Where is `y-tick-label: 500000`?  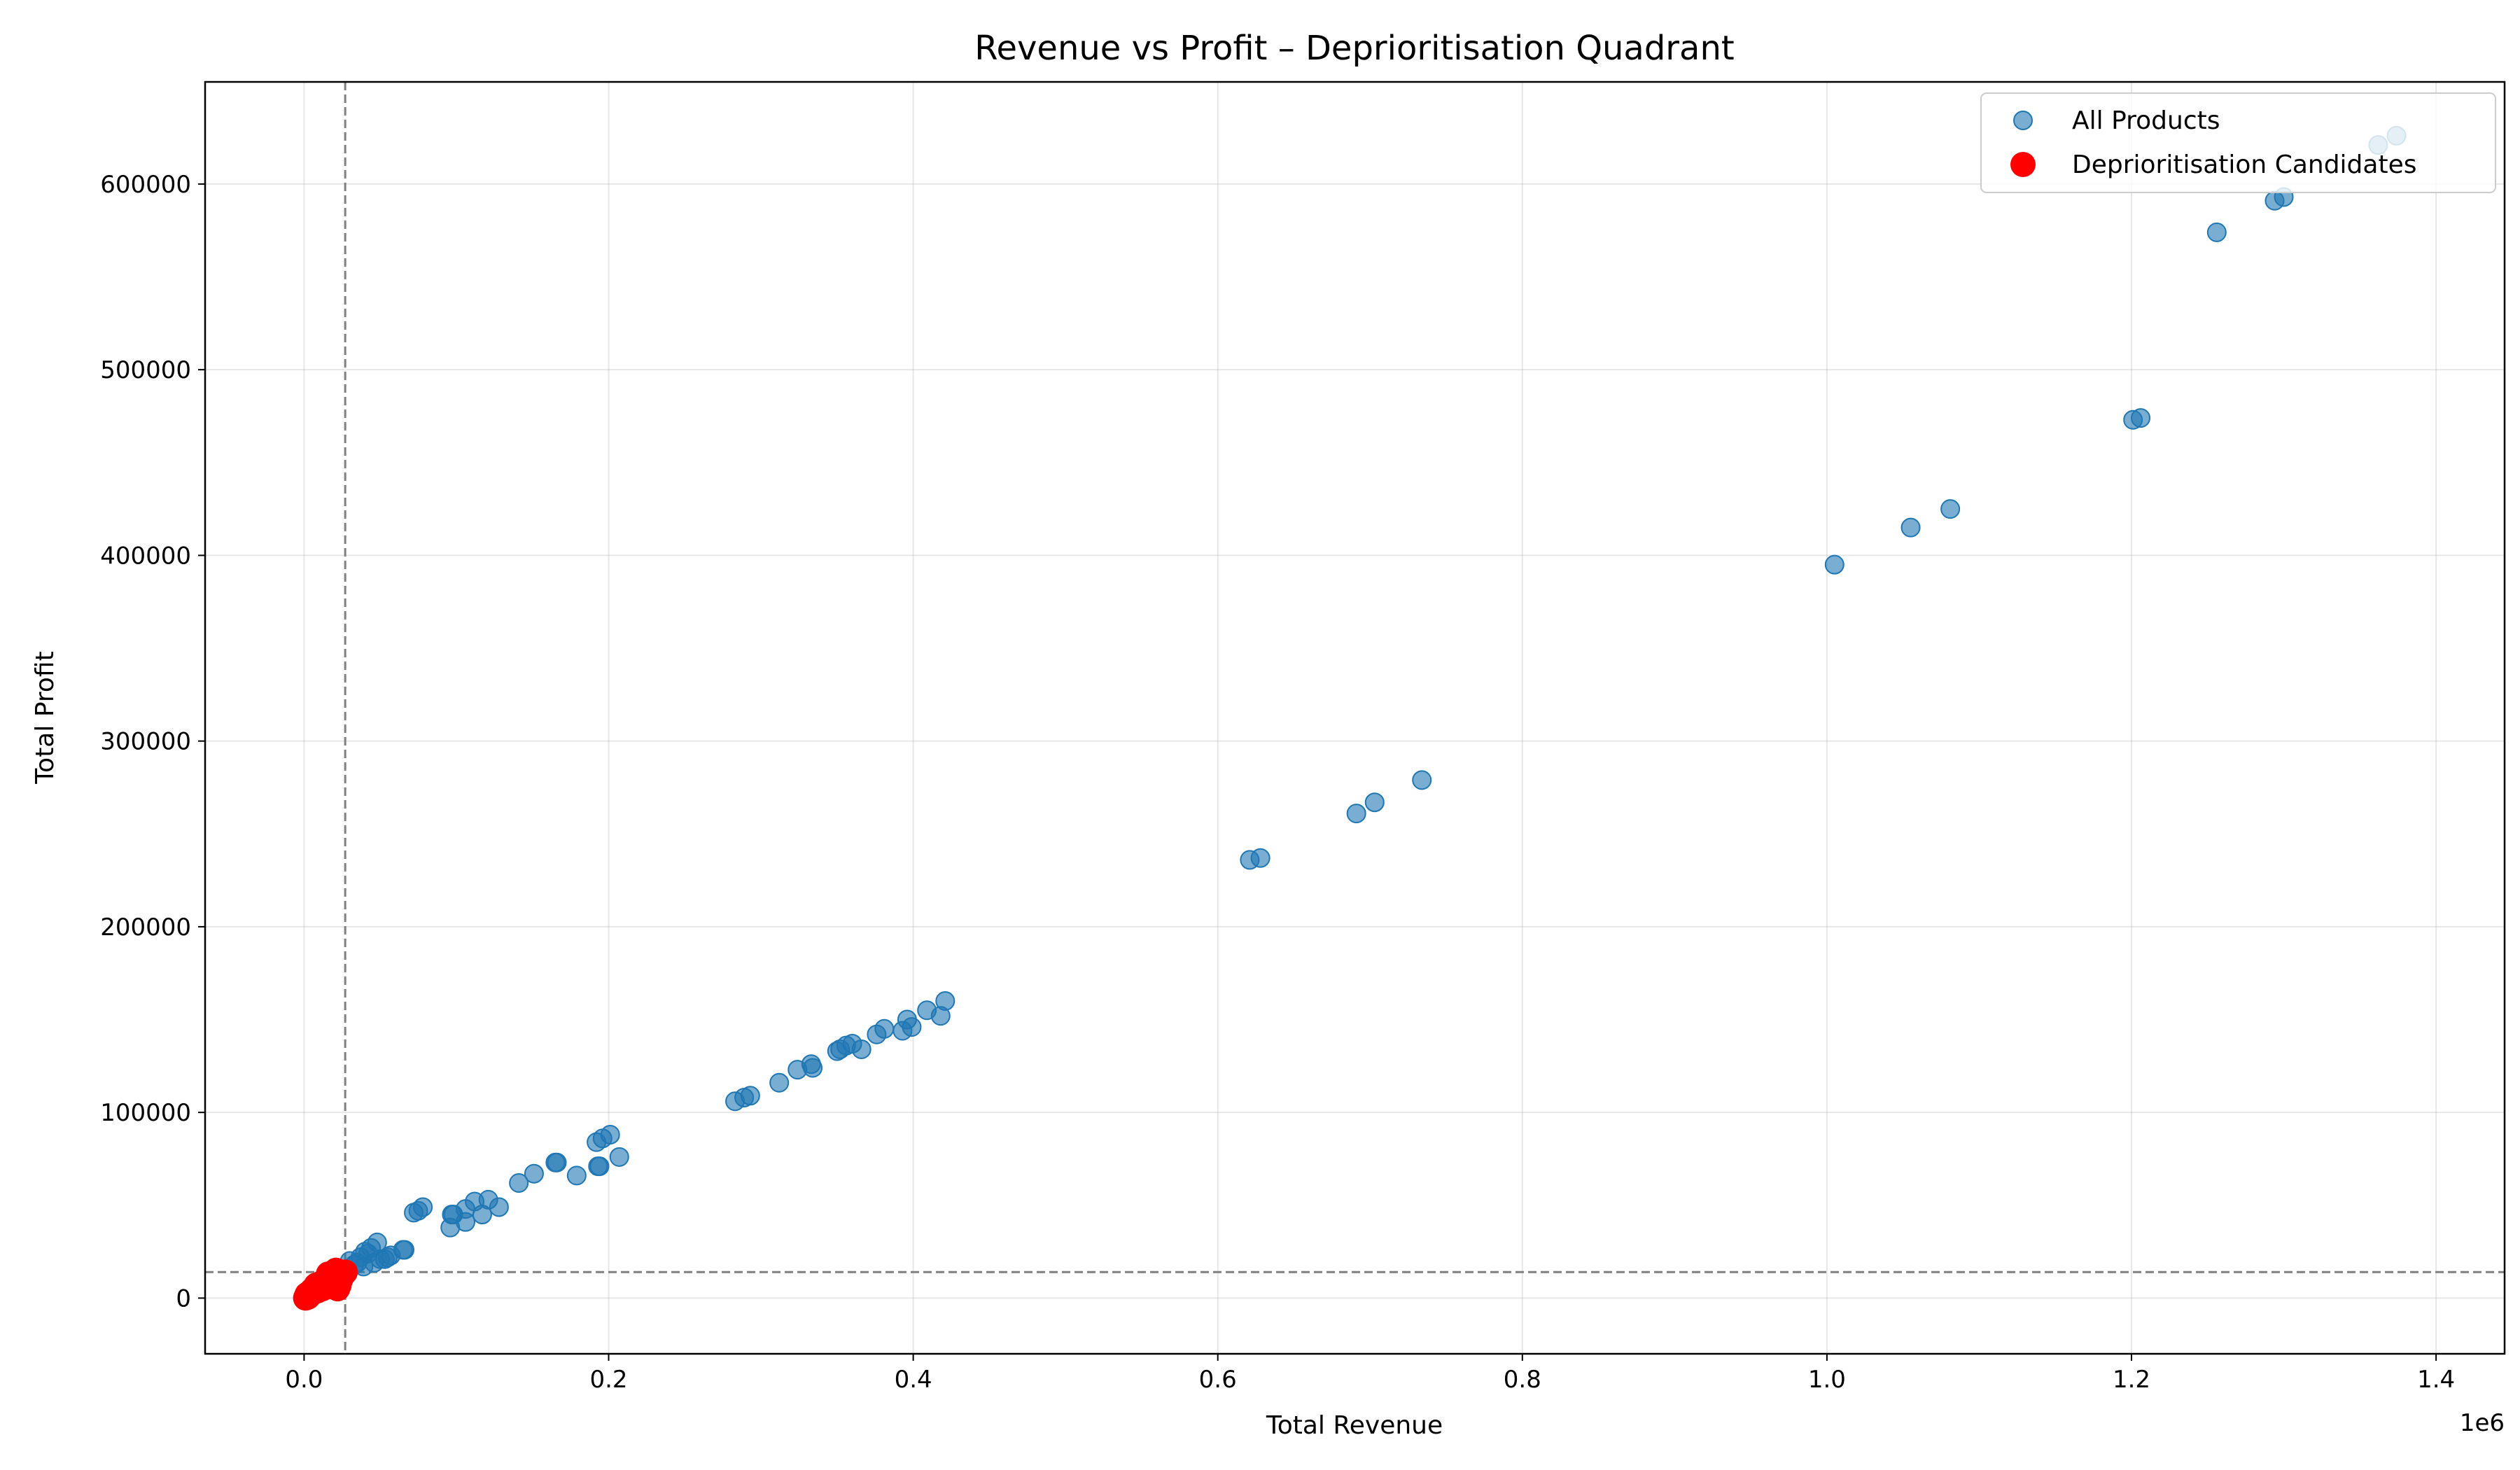 y-tick-label: 500000 is located at coordinates (145, 370).